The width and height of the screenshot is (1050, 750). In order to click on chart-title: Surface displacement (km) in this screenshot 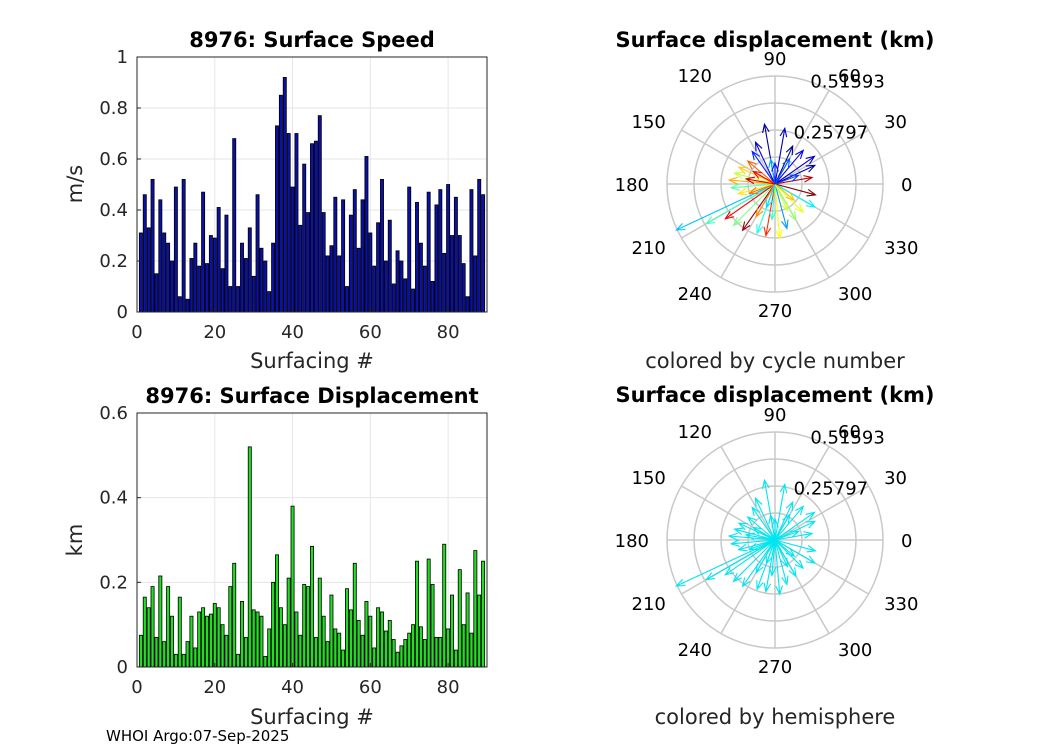, I will do `click(774, 395)`.